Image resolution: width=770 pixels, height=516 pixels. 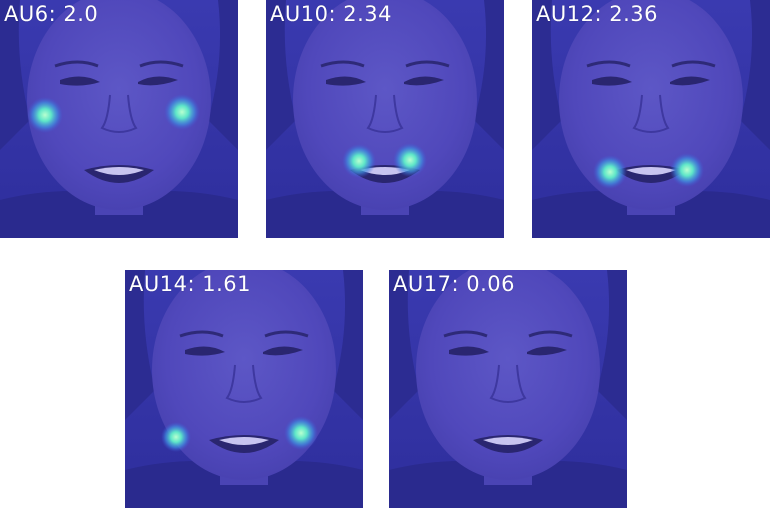 I want to click on au12-heatmap-panel: AU12: 2.36, so click(x=651, y=119).